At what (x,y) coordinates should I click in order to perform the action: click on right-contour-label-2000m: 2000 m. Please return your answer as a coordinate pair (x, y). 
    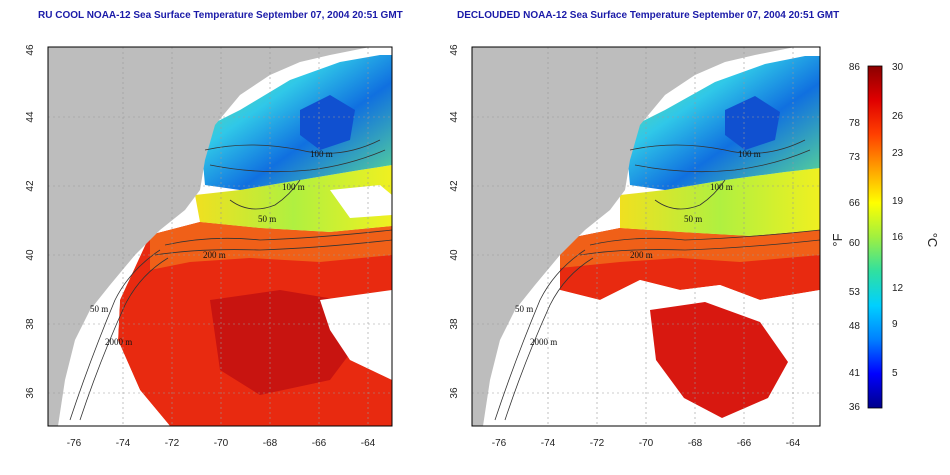
    Looking at the image, I should click on (543, 342).